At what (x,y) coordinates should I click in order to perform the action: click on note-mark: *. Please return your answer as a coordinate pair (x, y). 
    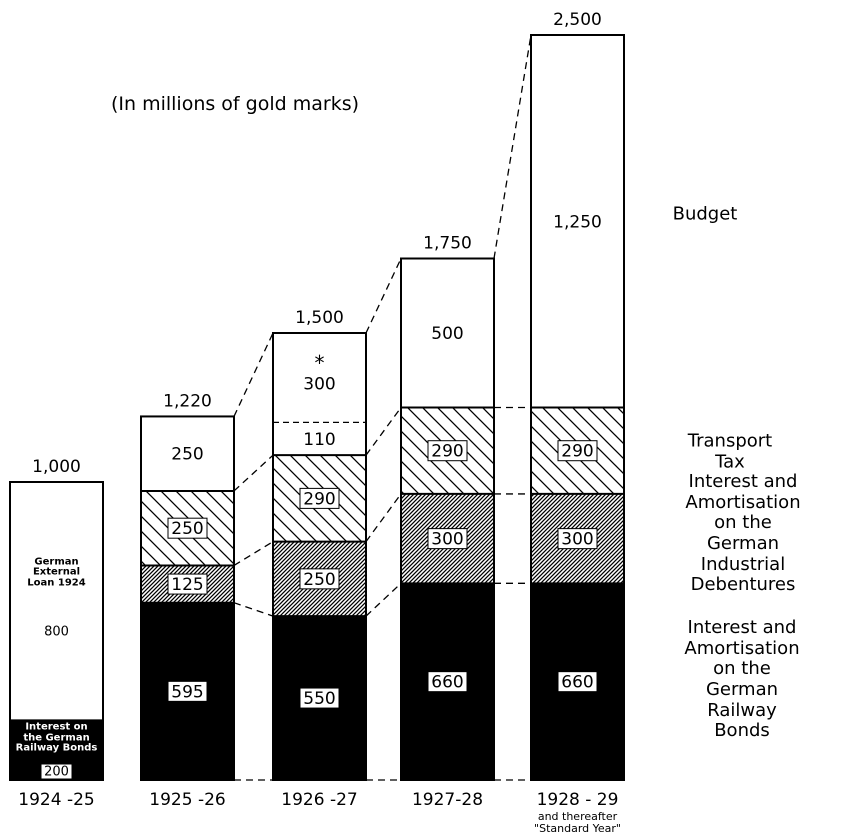
    Looking at the image, I should click on (320, 363).